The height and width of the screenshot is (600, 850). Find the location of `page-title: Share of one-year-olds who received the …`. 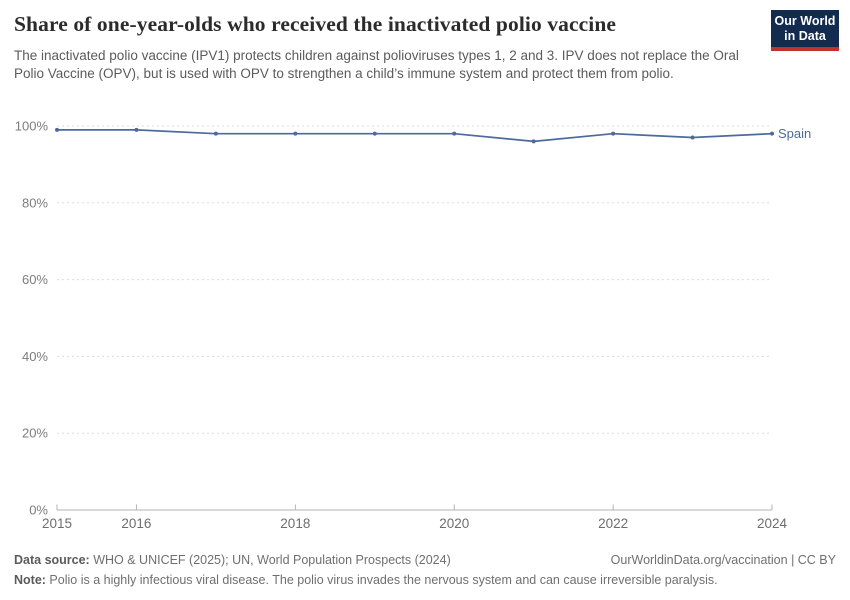

page-title: Share of one-year-olds who received the … is located at coordinates (315, 24).